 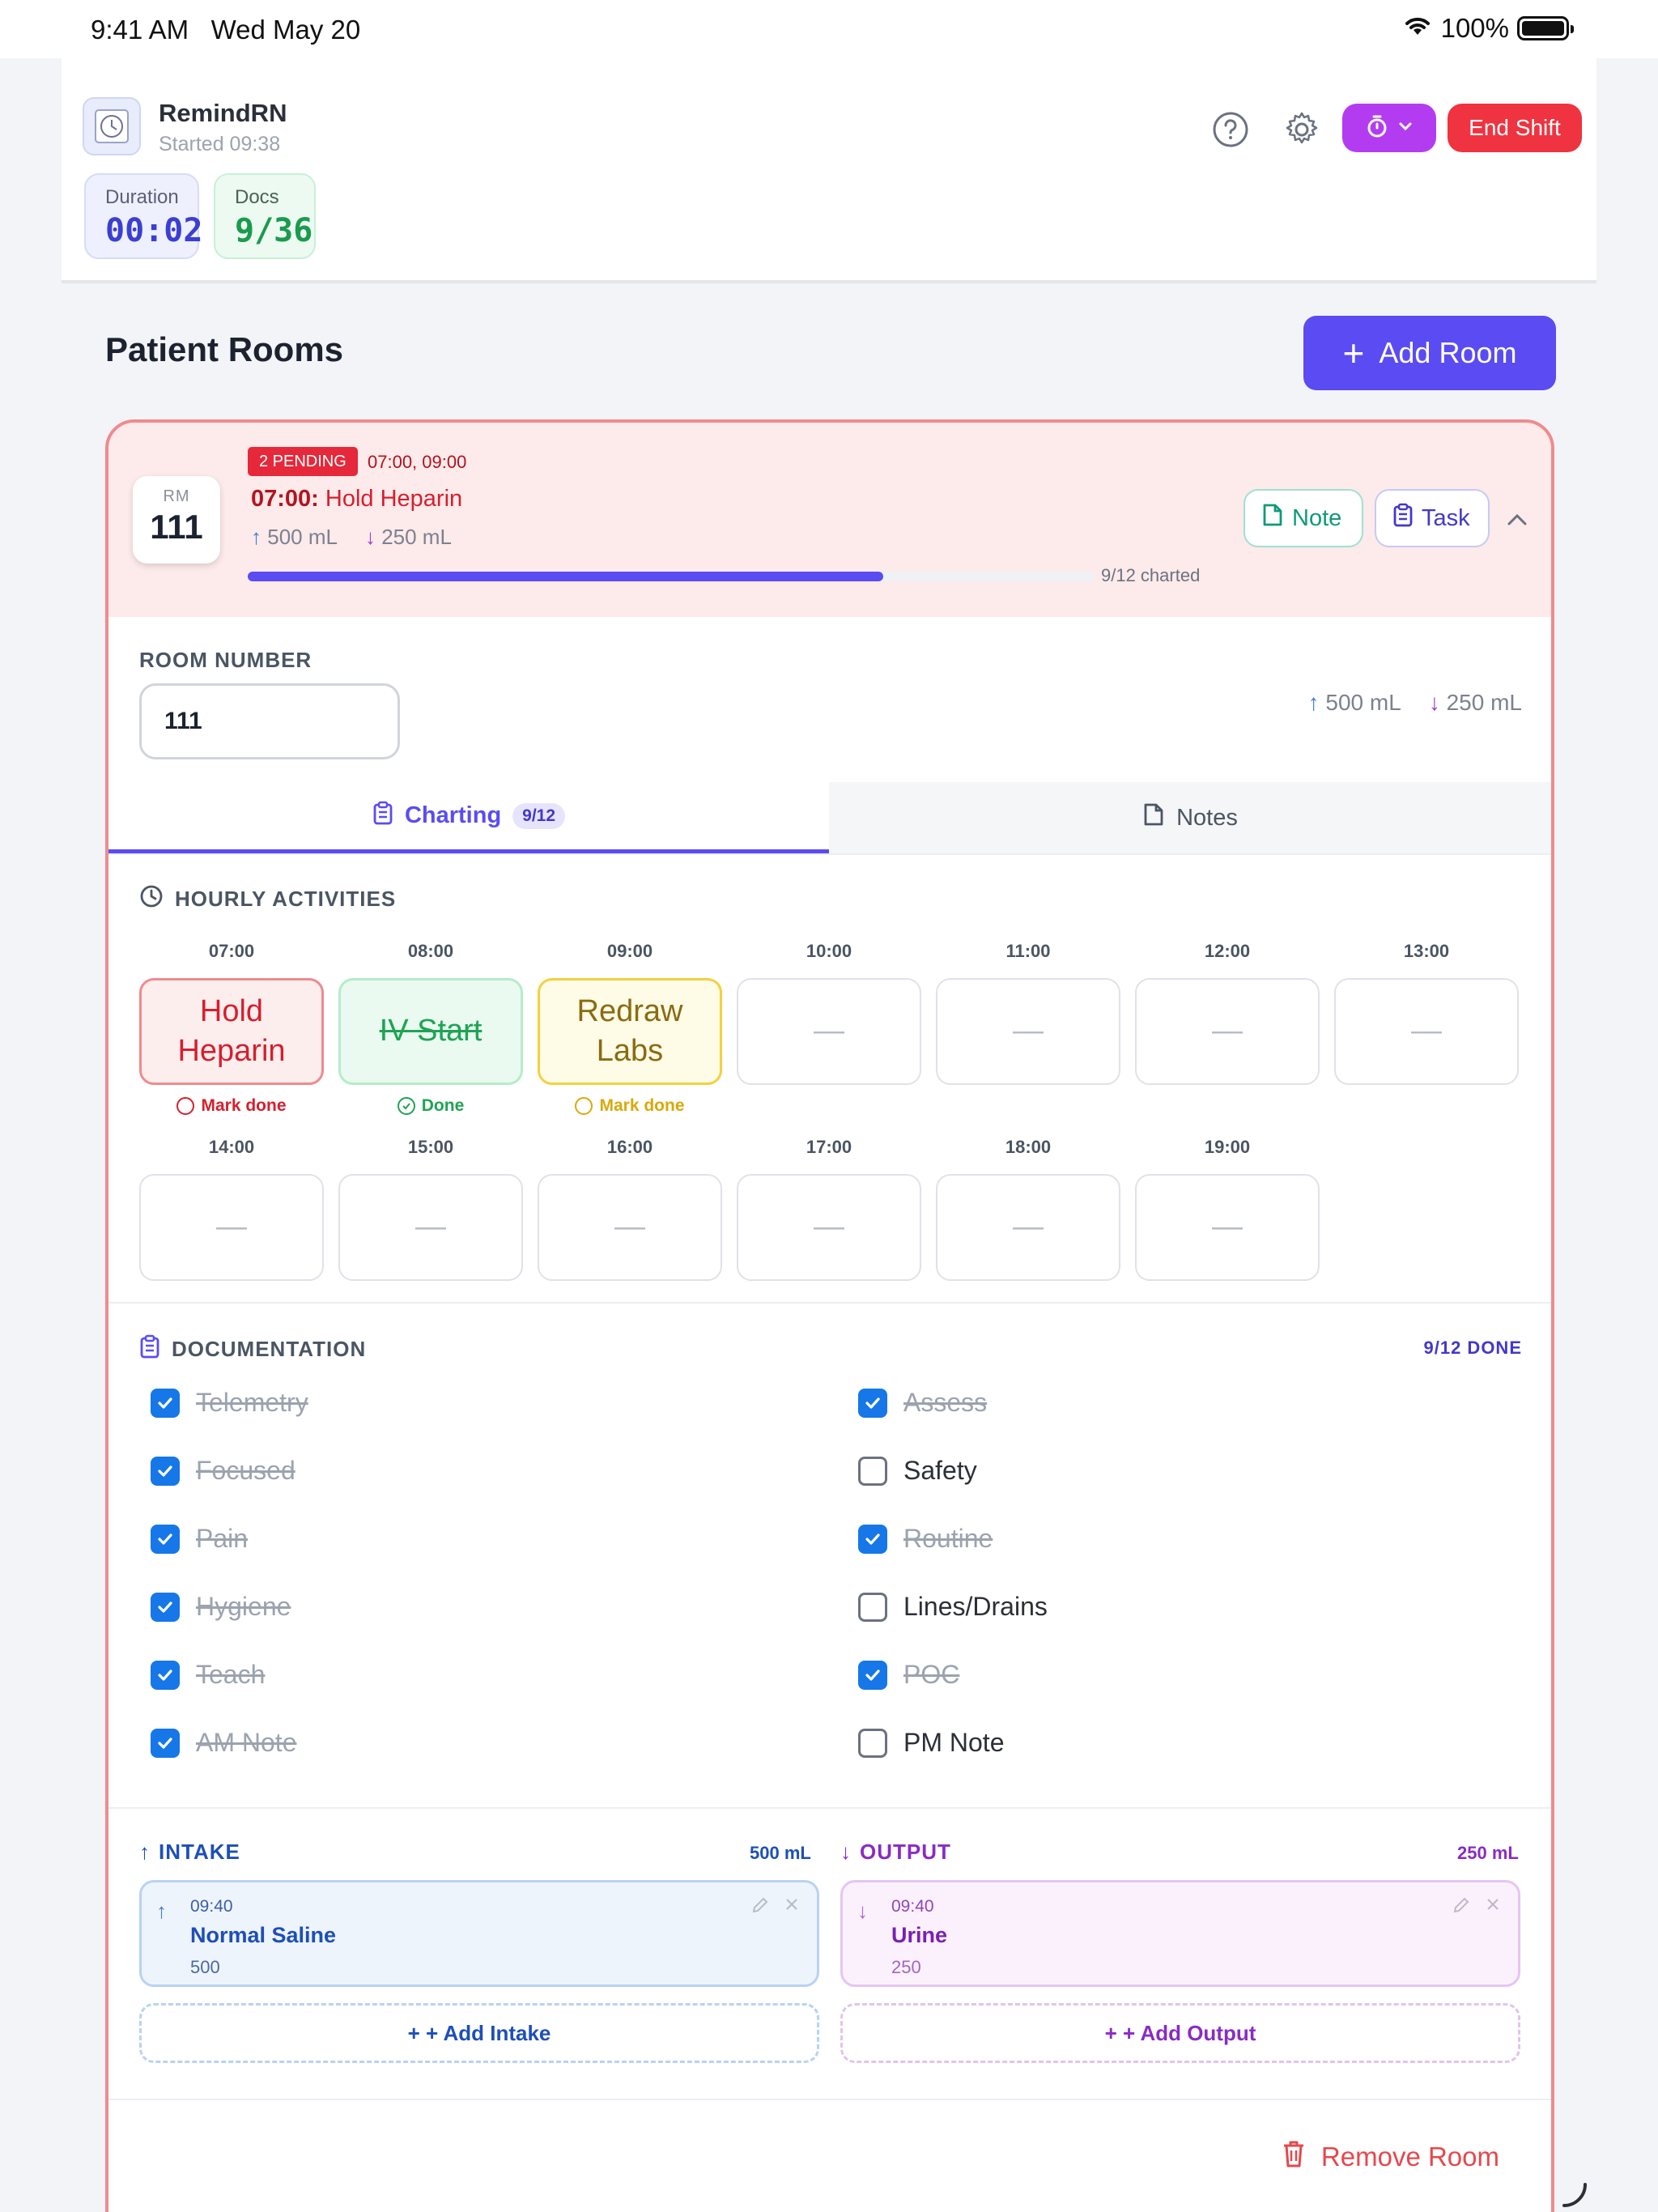 I want to click on help-icon, so click(x=1230, y=130).